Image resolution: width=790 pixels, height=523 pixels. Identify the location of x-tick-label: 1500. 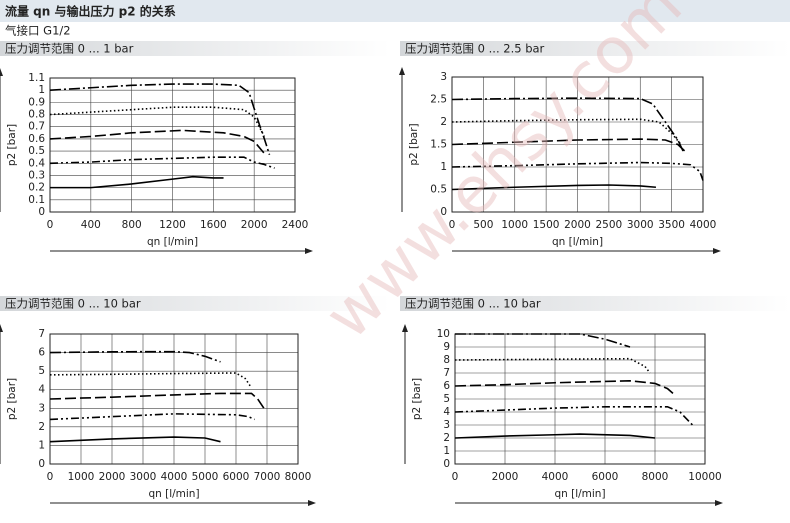
(546, 225).